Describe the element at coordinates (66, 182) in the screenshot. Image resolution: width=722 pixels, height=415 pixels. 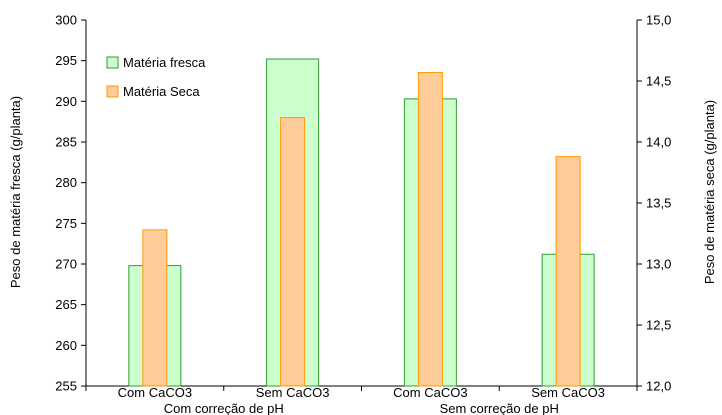
I see `left-tick-label: 280` at that location.